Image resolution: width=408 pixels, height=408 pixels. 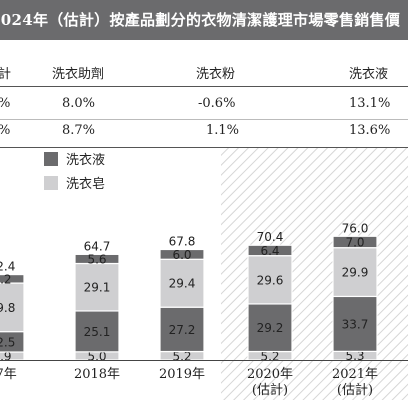 I want to click on data-label: 33.7, so click(x=355, y=324).